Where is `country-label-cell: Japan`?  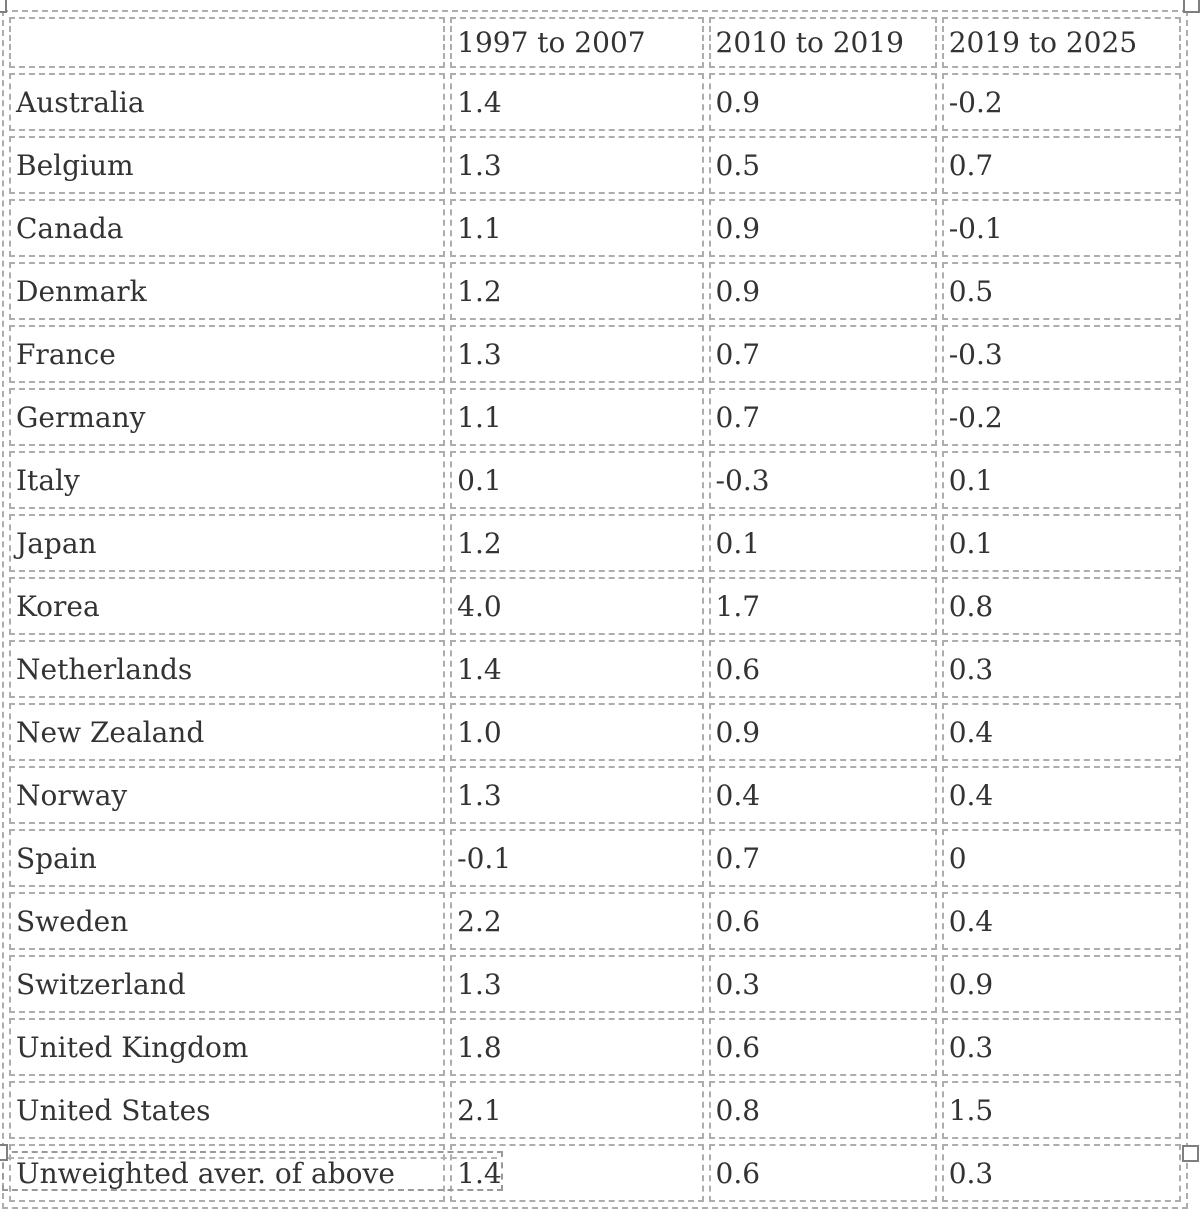
country-label-cell: Japan is located at coordinates (227, 543).